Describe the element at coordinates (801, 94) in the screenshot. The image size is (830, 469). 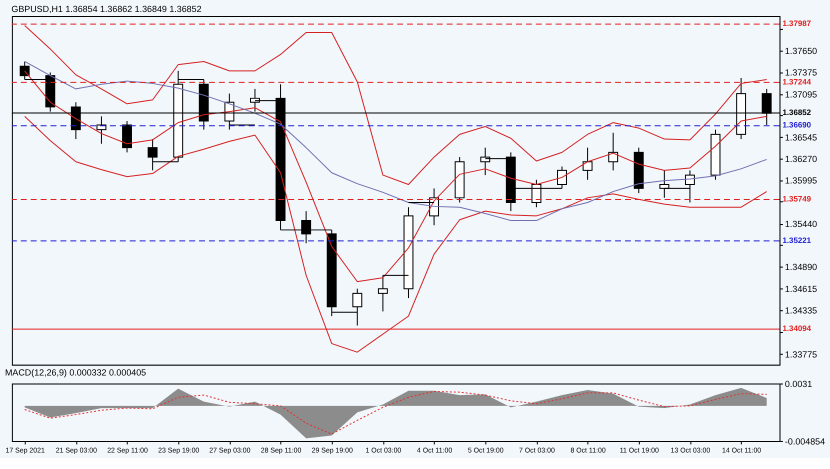
I see `y-tick-label: 1.37095` at that location.